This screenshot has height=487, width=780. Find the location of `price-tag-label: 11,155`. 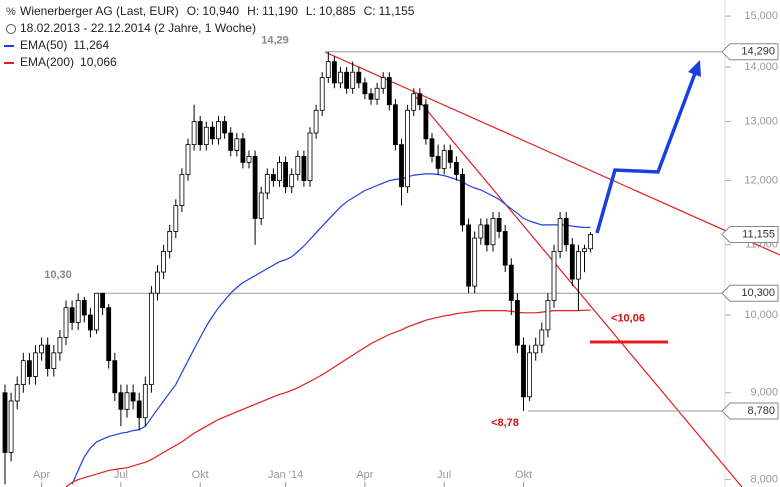

price-tag-label: 11,155 is located at coordinates (758, 234).